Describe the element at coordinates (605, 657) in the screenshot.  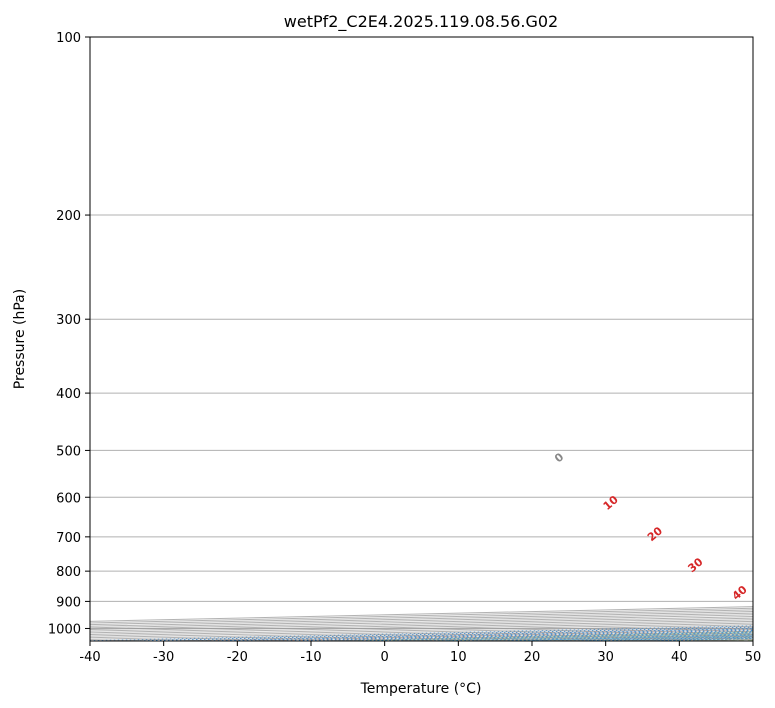
I see `x-tick-label: 30` at that location.